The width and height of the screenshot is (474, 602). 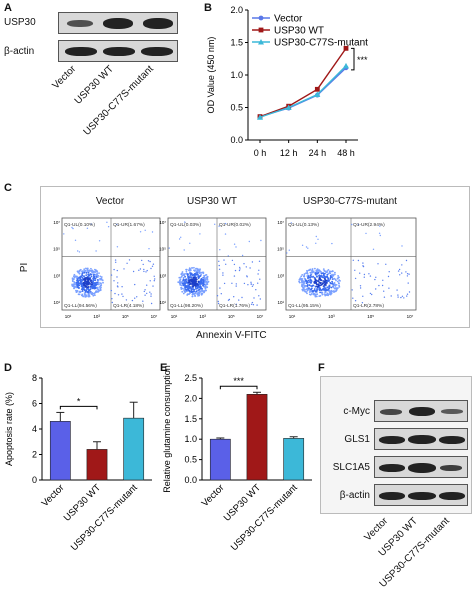 I want to click on quadrant-ll-label: Q1-LL(94.56%), so click(x=80, y=306).